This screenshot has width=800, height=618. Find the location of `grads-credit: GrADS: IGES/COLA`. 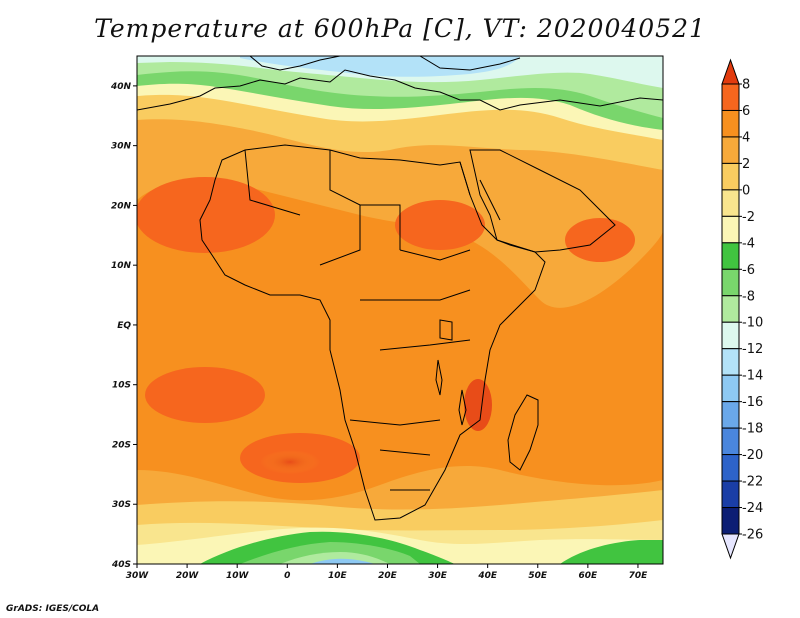

grads-credit: GrADS: IGES/COLA is located at coordinates (53, 609).